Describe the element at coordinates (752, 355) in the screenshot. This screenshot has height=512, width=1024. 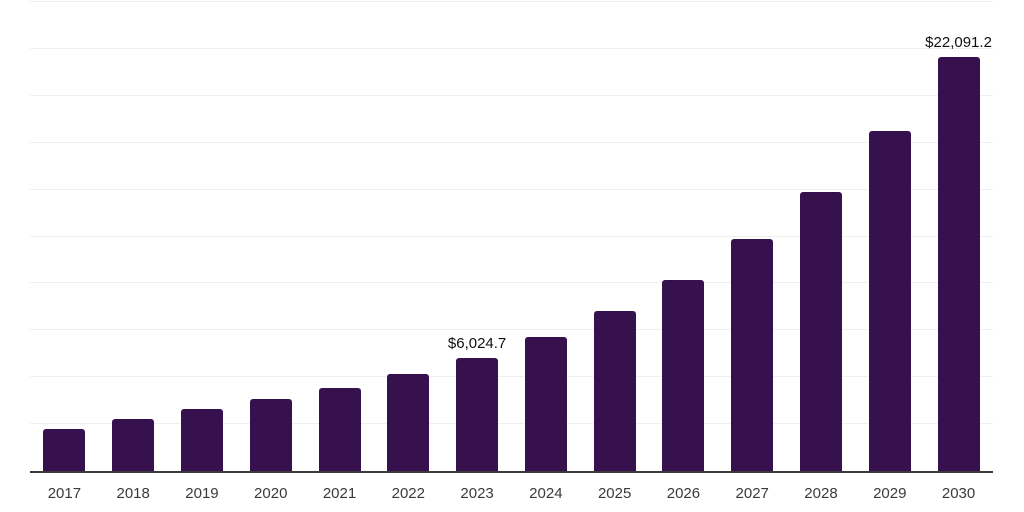
I see `bar-2027` at that location.